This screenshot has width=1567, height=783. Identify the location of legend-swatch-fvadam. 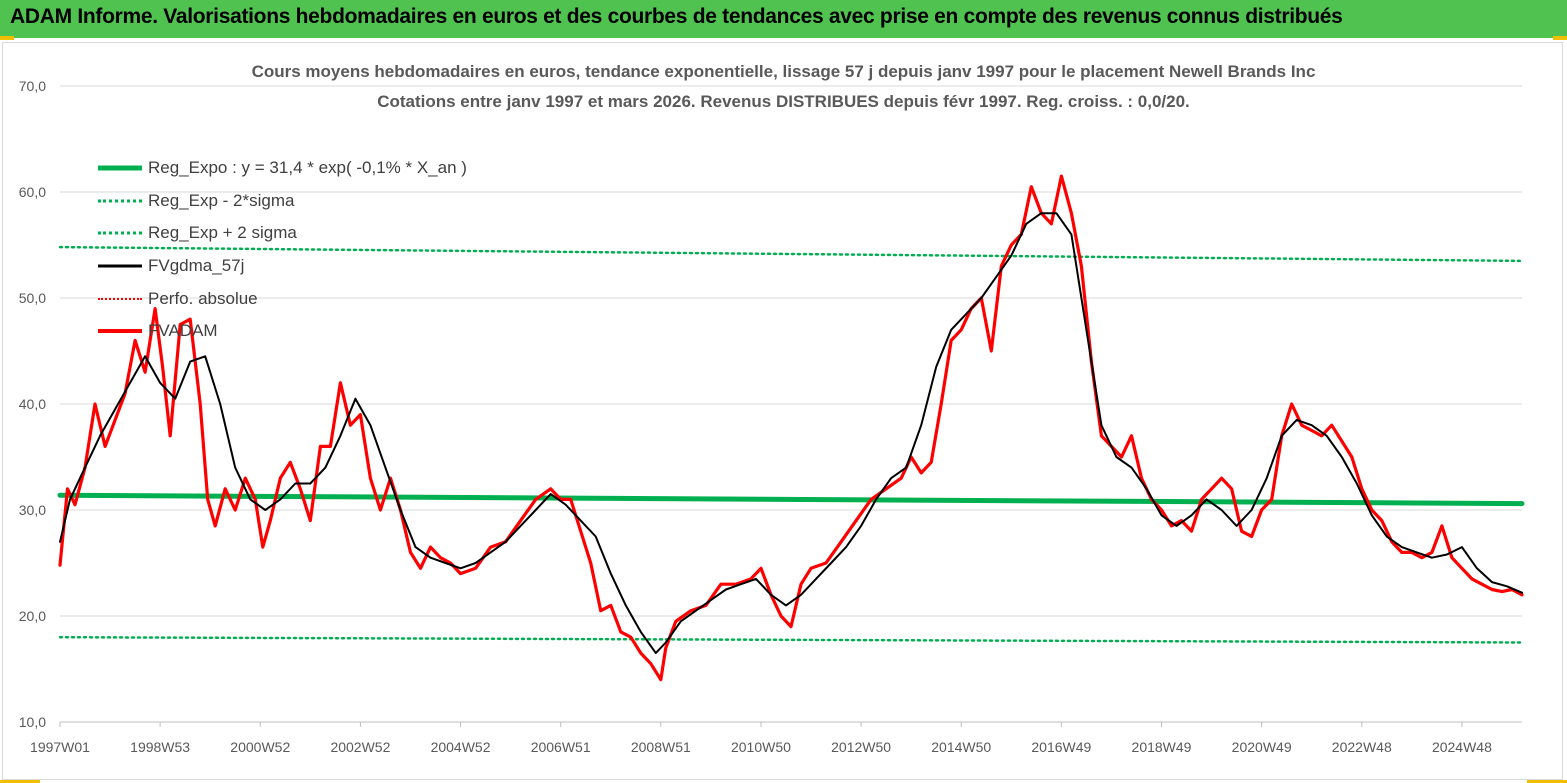
(120, 331).